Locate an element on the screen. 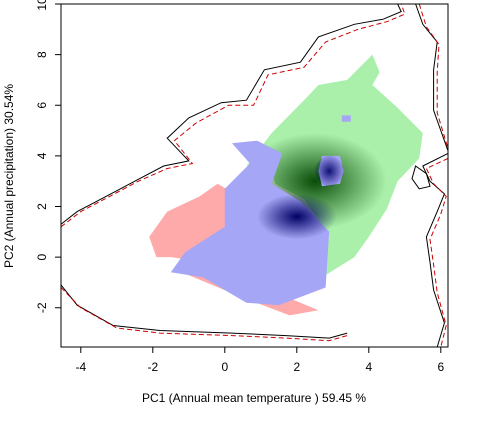  overlap-patch-core is located at coordinates (329, 171).